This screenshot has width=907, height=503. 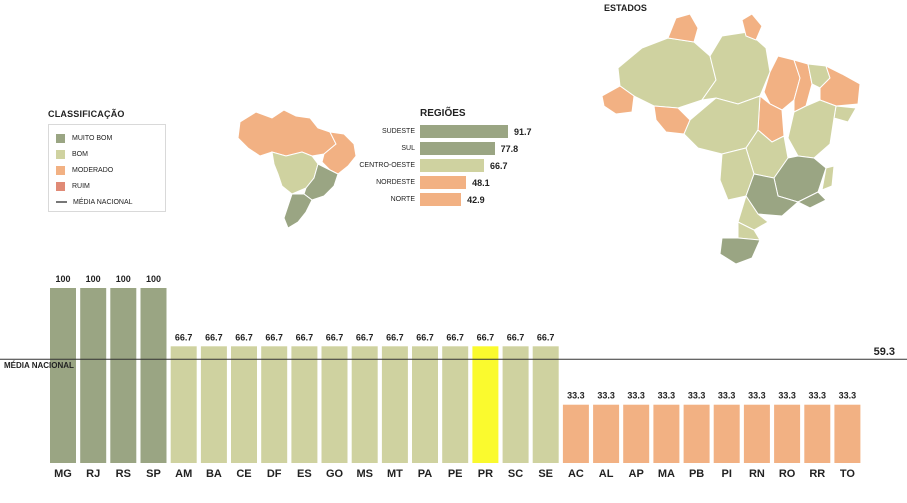 I want to click on bar-ac, so click(x=575, y=433).